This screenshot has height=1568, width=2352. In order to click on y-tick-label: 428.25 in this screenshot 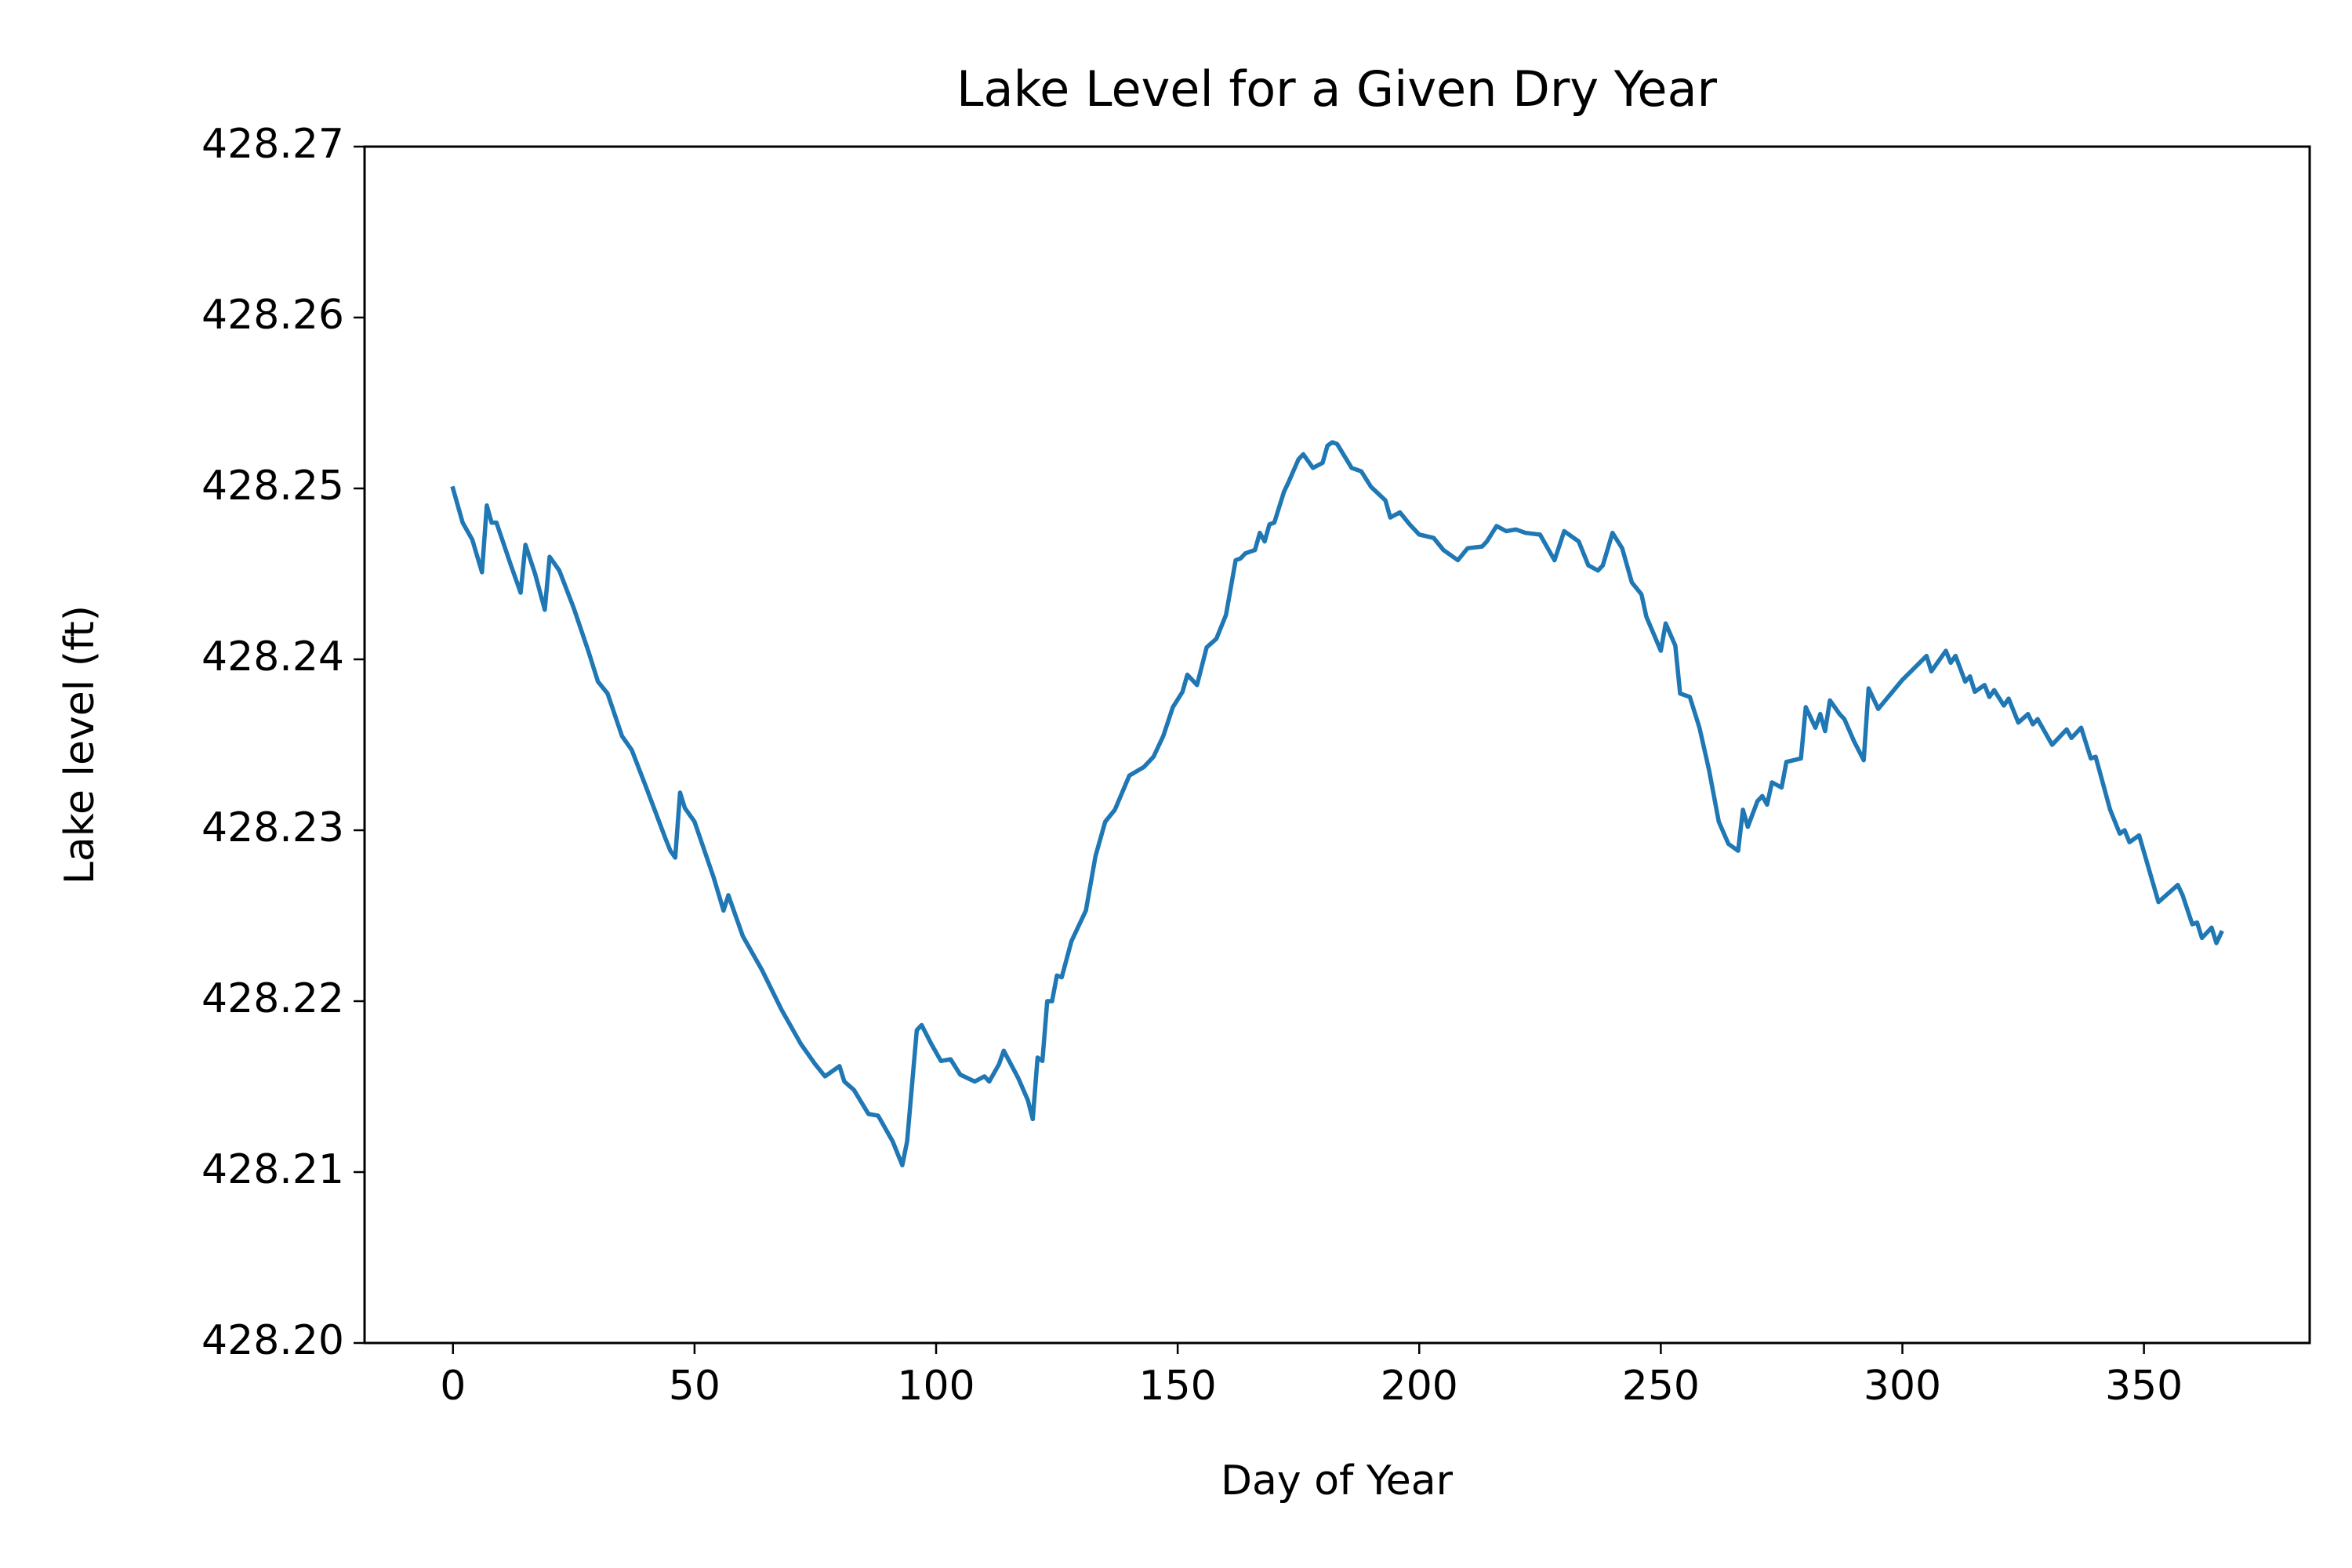, I will do `click(272, 486)`.